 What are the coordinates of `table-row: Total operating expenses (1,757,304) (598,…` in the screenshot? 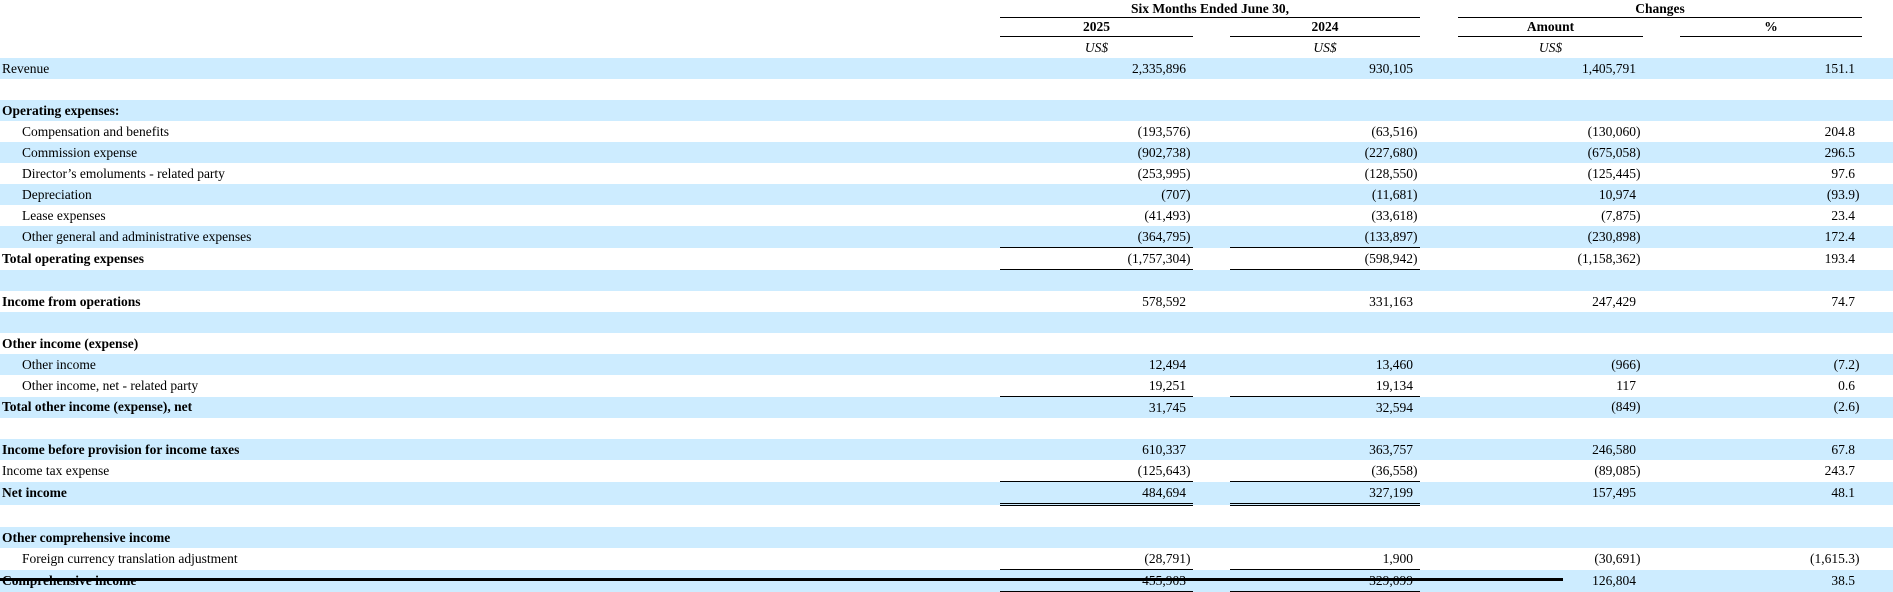 It's located at (946, 258).